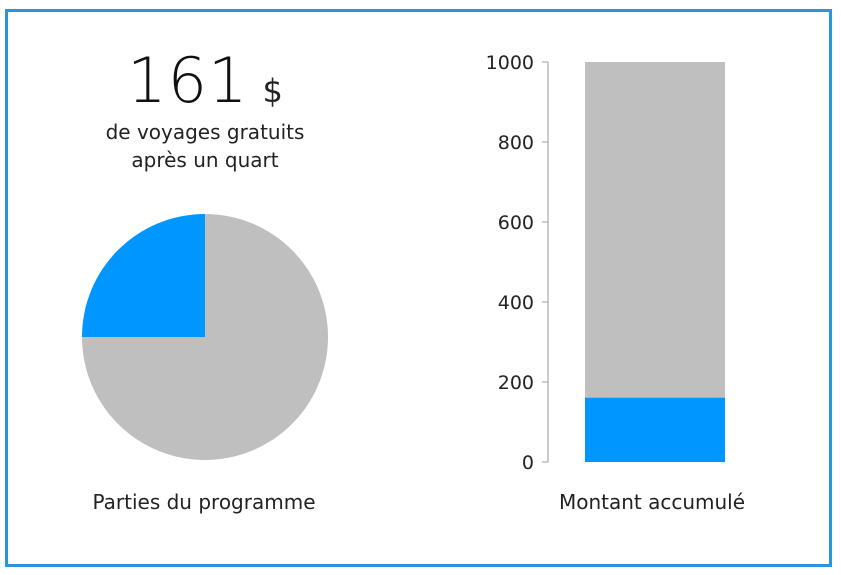 Image resolution: width=841 pixels, height=575 pixels. What do you see at coordinates (205, 146) in the screenshot?
I see `headline-subtitle: de voyages gratuits après un quart` at bounding box center [205, 146].